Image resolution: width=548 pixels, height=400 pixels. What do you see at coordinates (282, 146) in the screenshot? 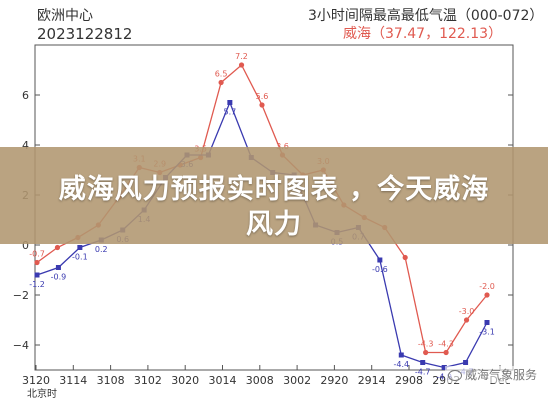
I see `data-label: 3.6` at bounding box center [282, 146].